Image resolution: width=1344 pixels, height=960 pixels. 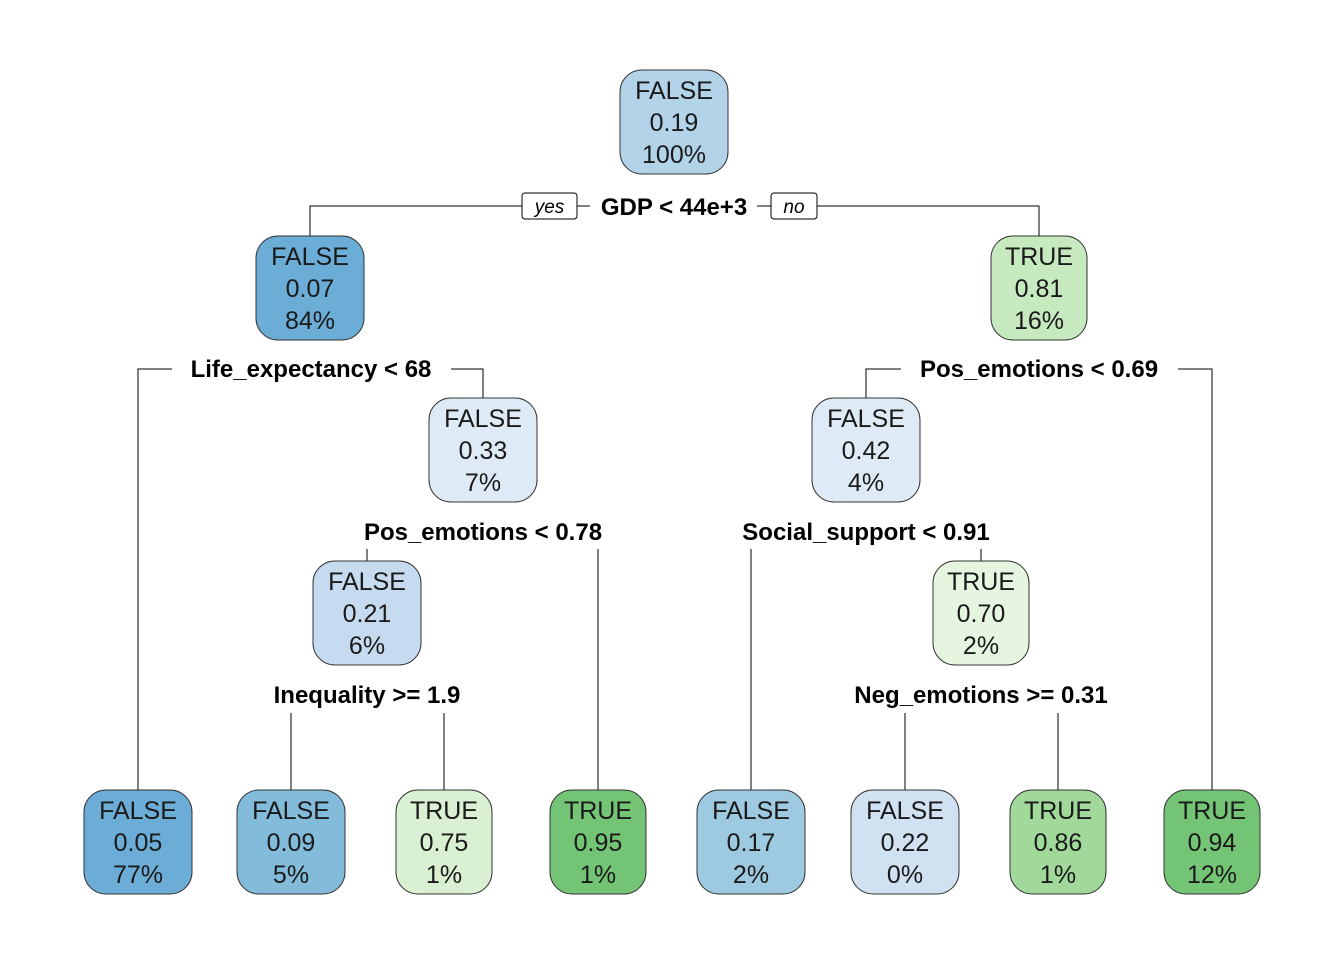 I want to click on node-n5: FALSE 0.33 7%, so click(x=483, y=450).